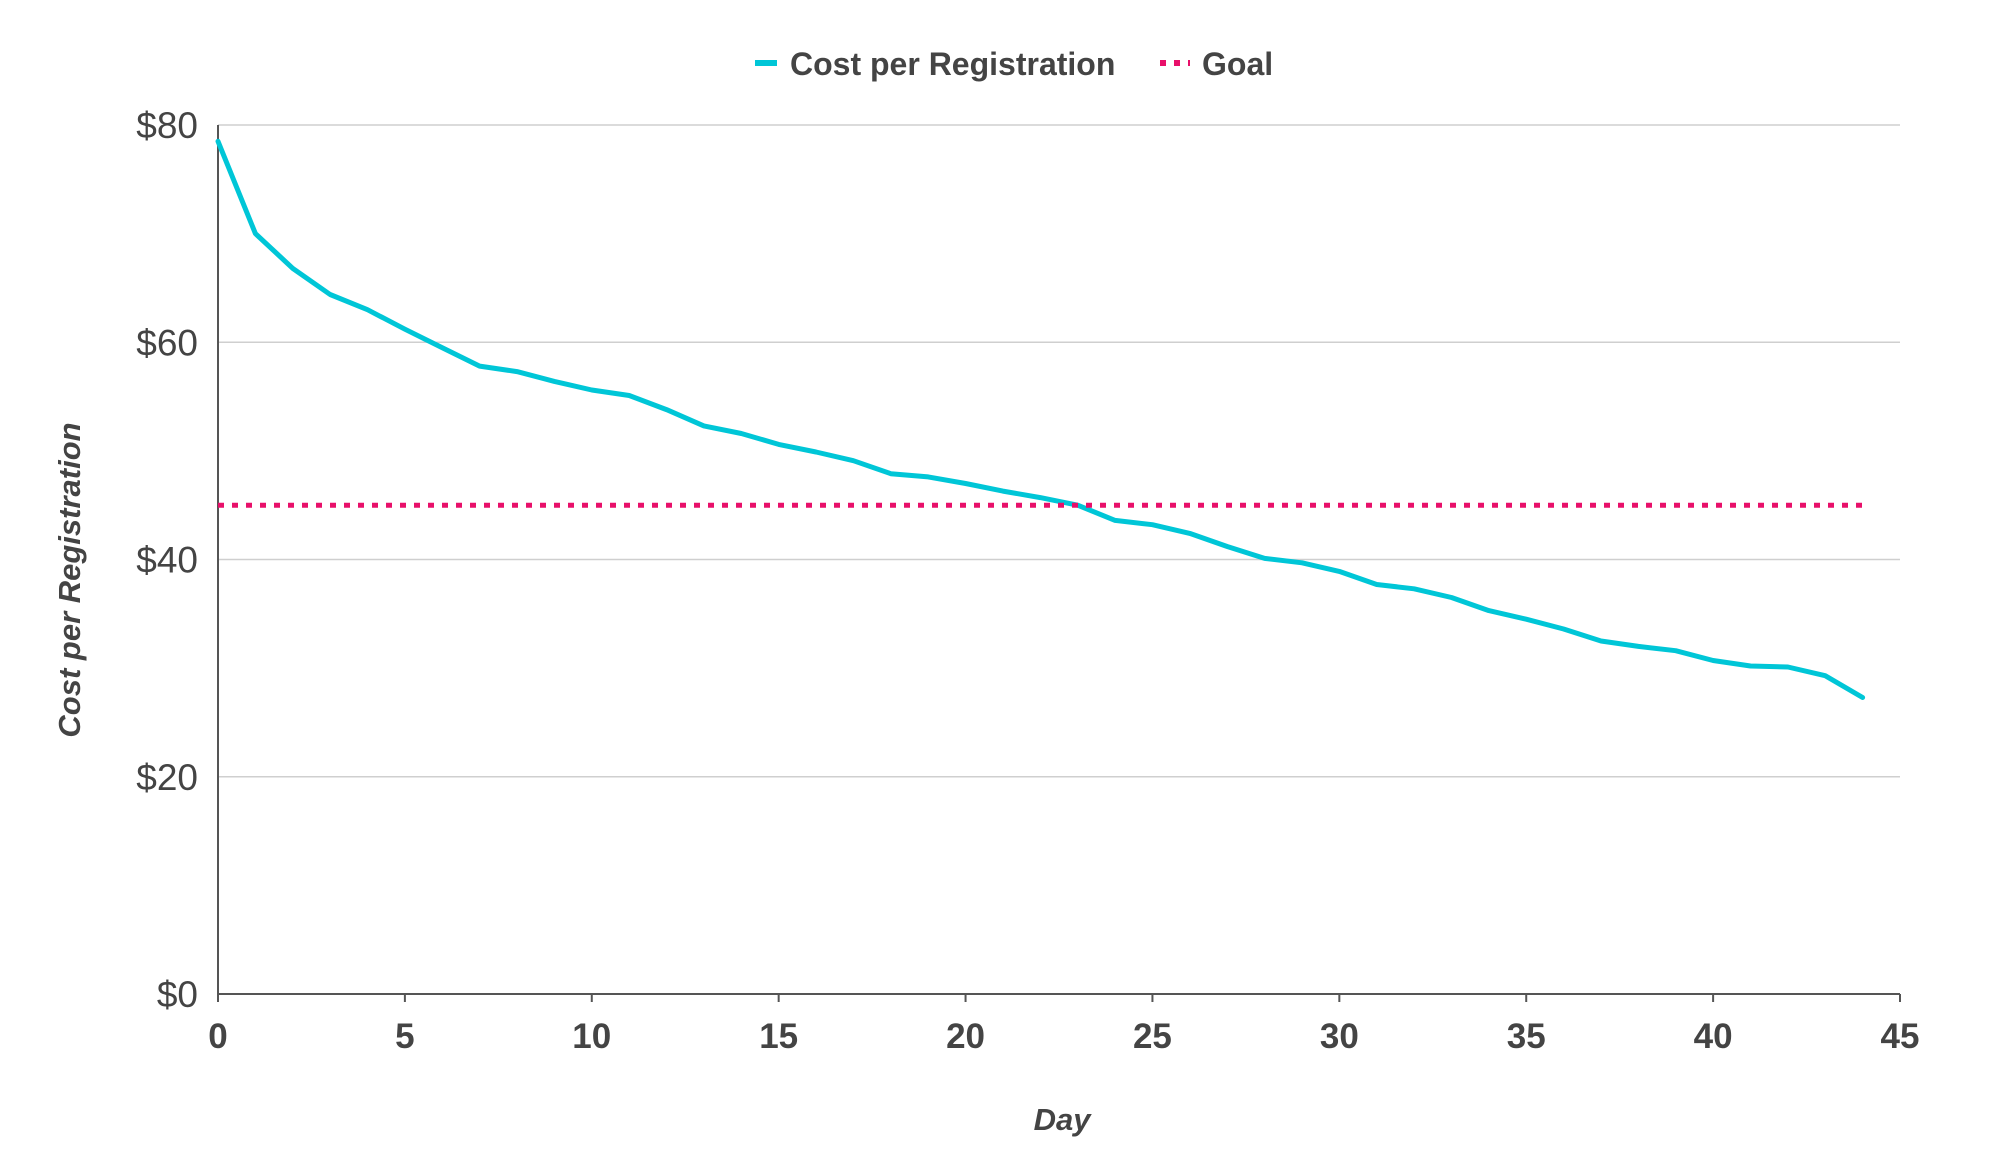 The image size is (1999, 1175). I want to click on y-tick-label: $80, so click(167, 125).